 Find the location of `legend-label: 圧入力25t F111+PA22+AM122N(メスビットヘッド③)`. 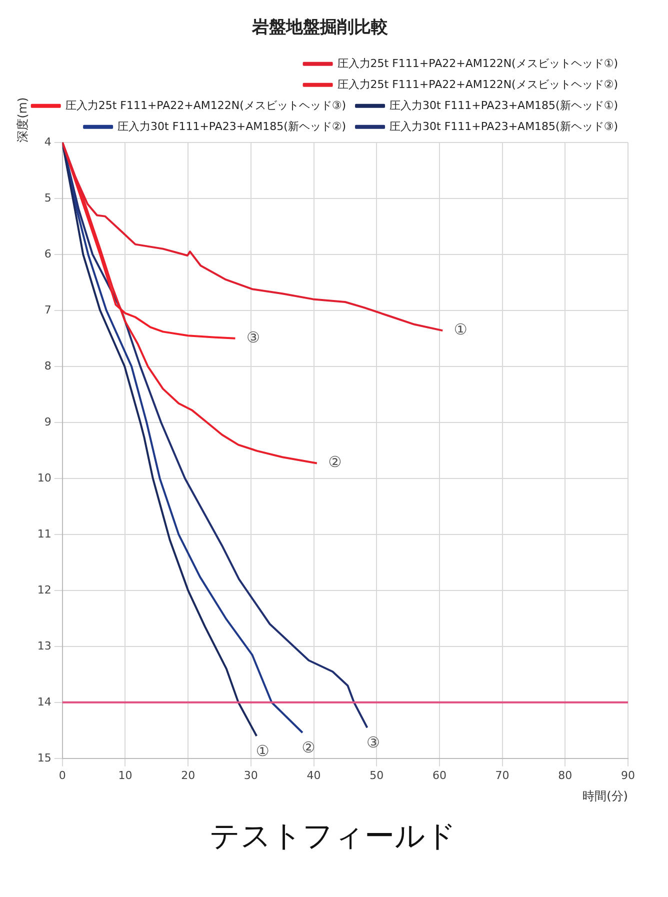

legend-label: 圧入力25t F111+PA22+AM122N(メスビットヘッド③) is located at coordinates (205, 105).